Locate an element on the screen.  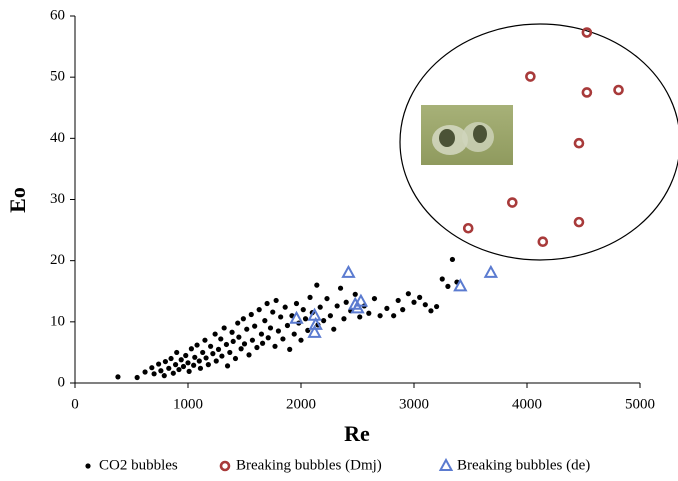
y-tick-label: 50 is located at coordinates (57, 77).